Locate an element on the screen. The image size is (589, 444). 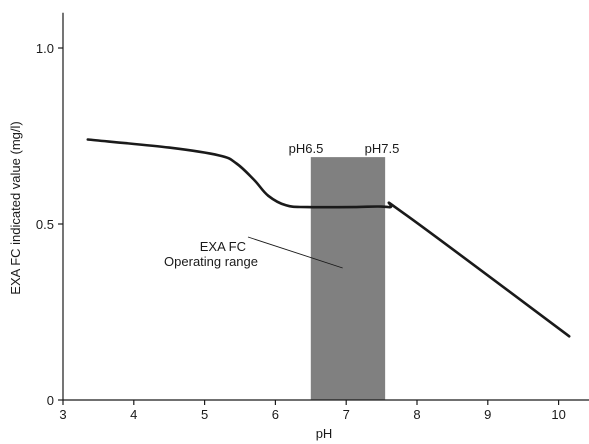
ph-7-5-label: pH7.5 is located at coordinates (382, 148).